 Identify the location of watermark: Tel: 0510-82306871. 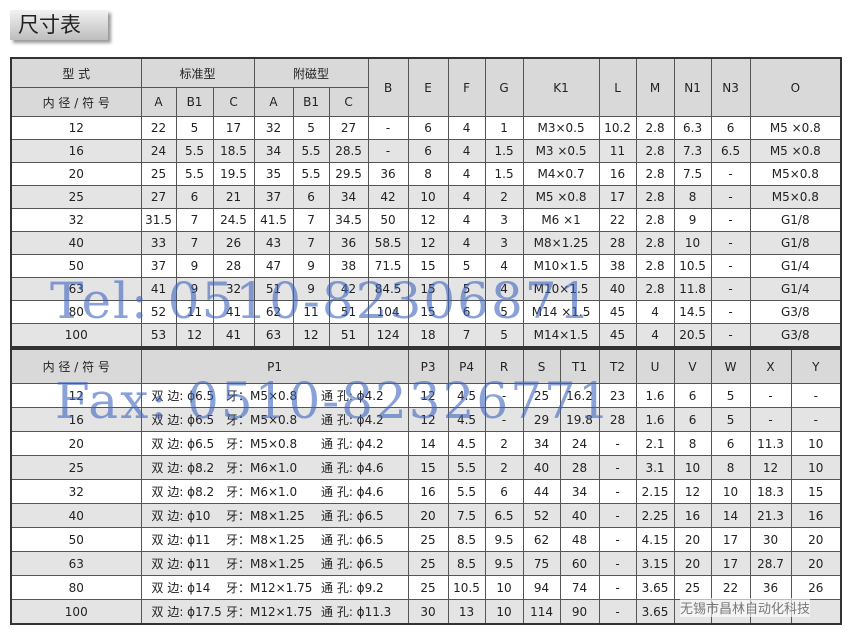
(321, 301).